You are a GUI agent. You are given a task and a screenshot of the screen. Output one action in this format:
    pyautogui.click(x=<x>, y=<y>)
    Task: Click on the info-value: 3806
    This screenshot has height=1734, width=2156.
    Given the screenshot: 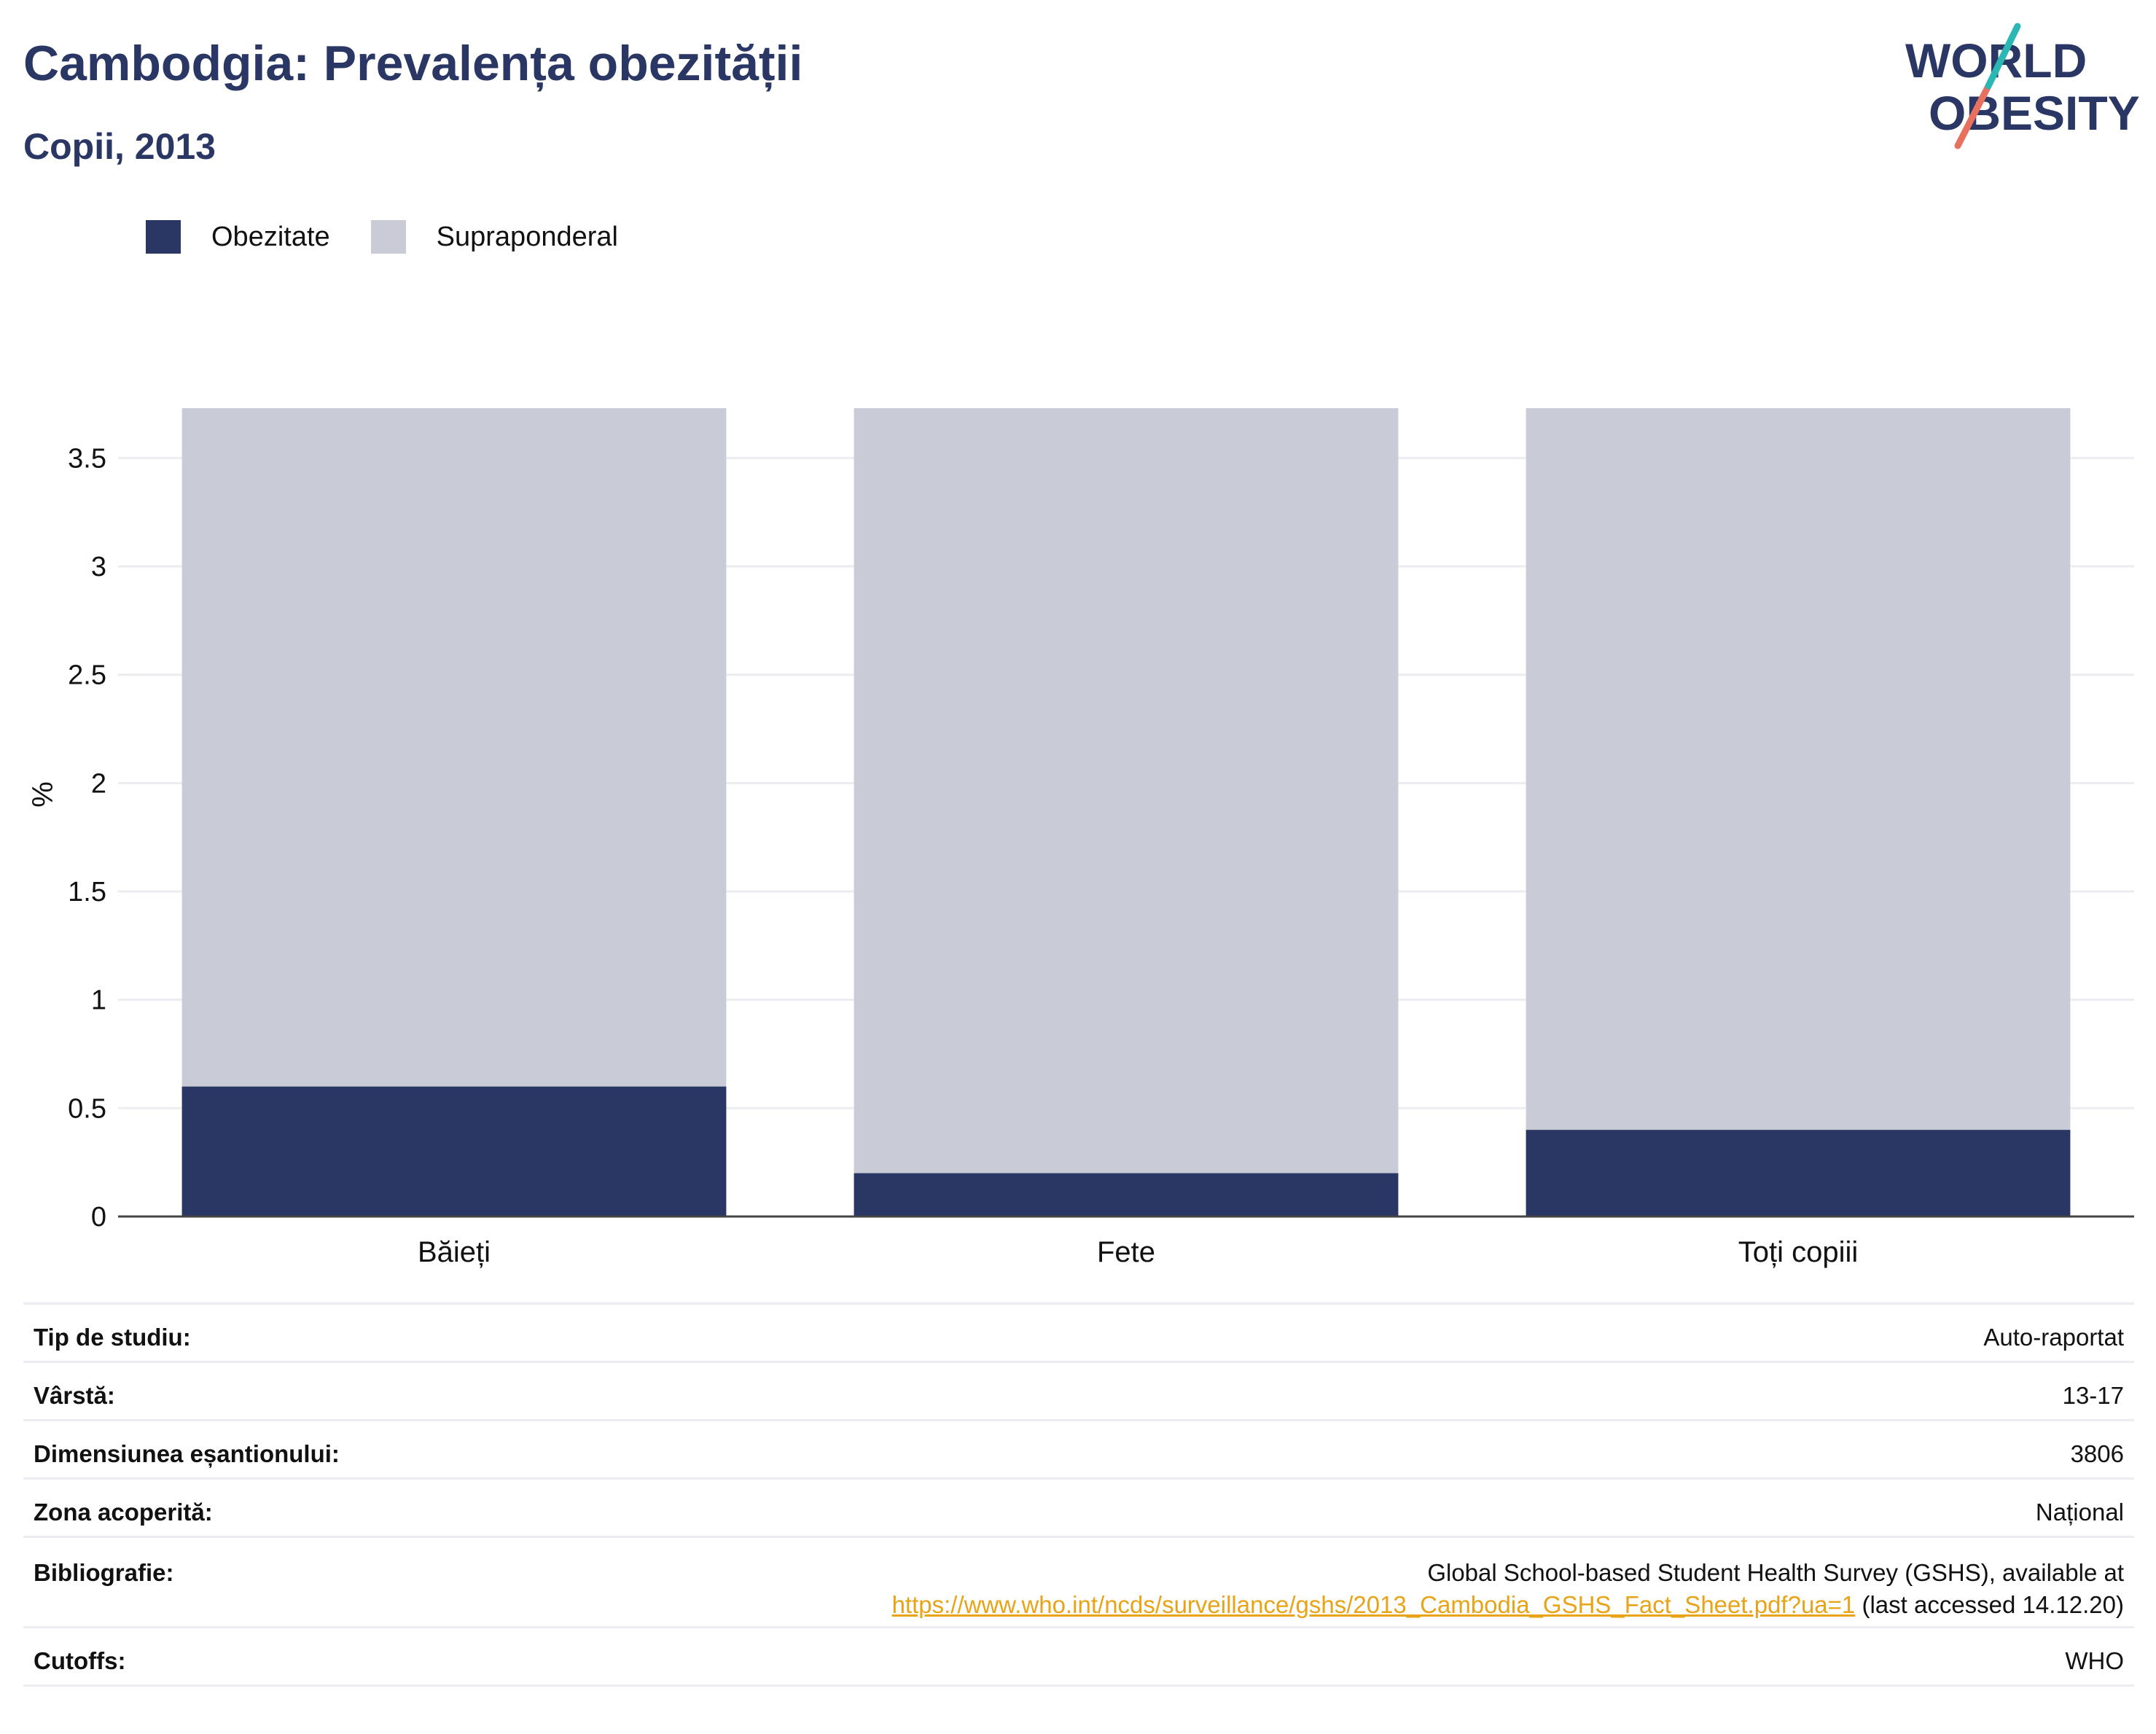 What is the action you would take?
    pyautogui.click(x=1297, y=1449)
    